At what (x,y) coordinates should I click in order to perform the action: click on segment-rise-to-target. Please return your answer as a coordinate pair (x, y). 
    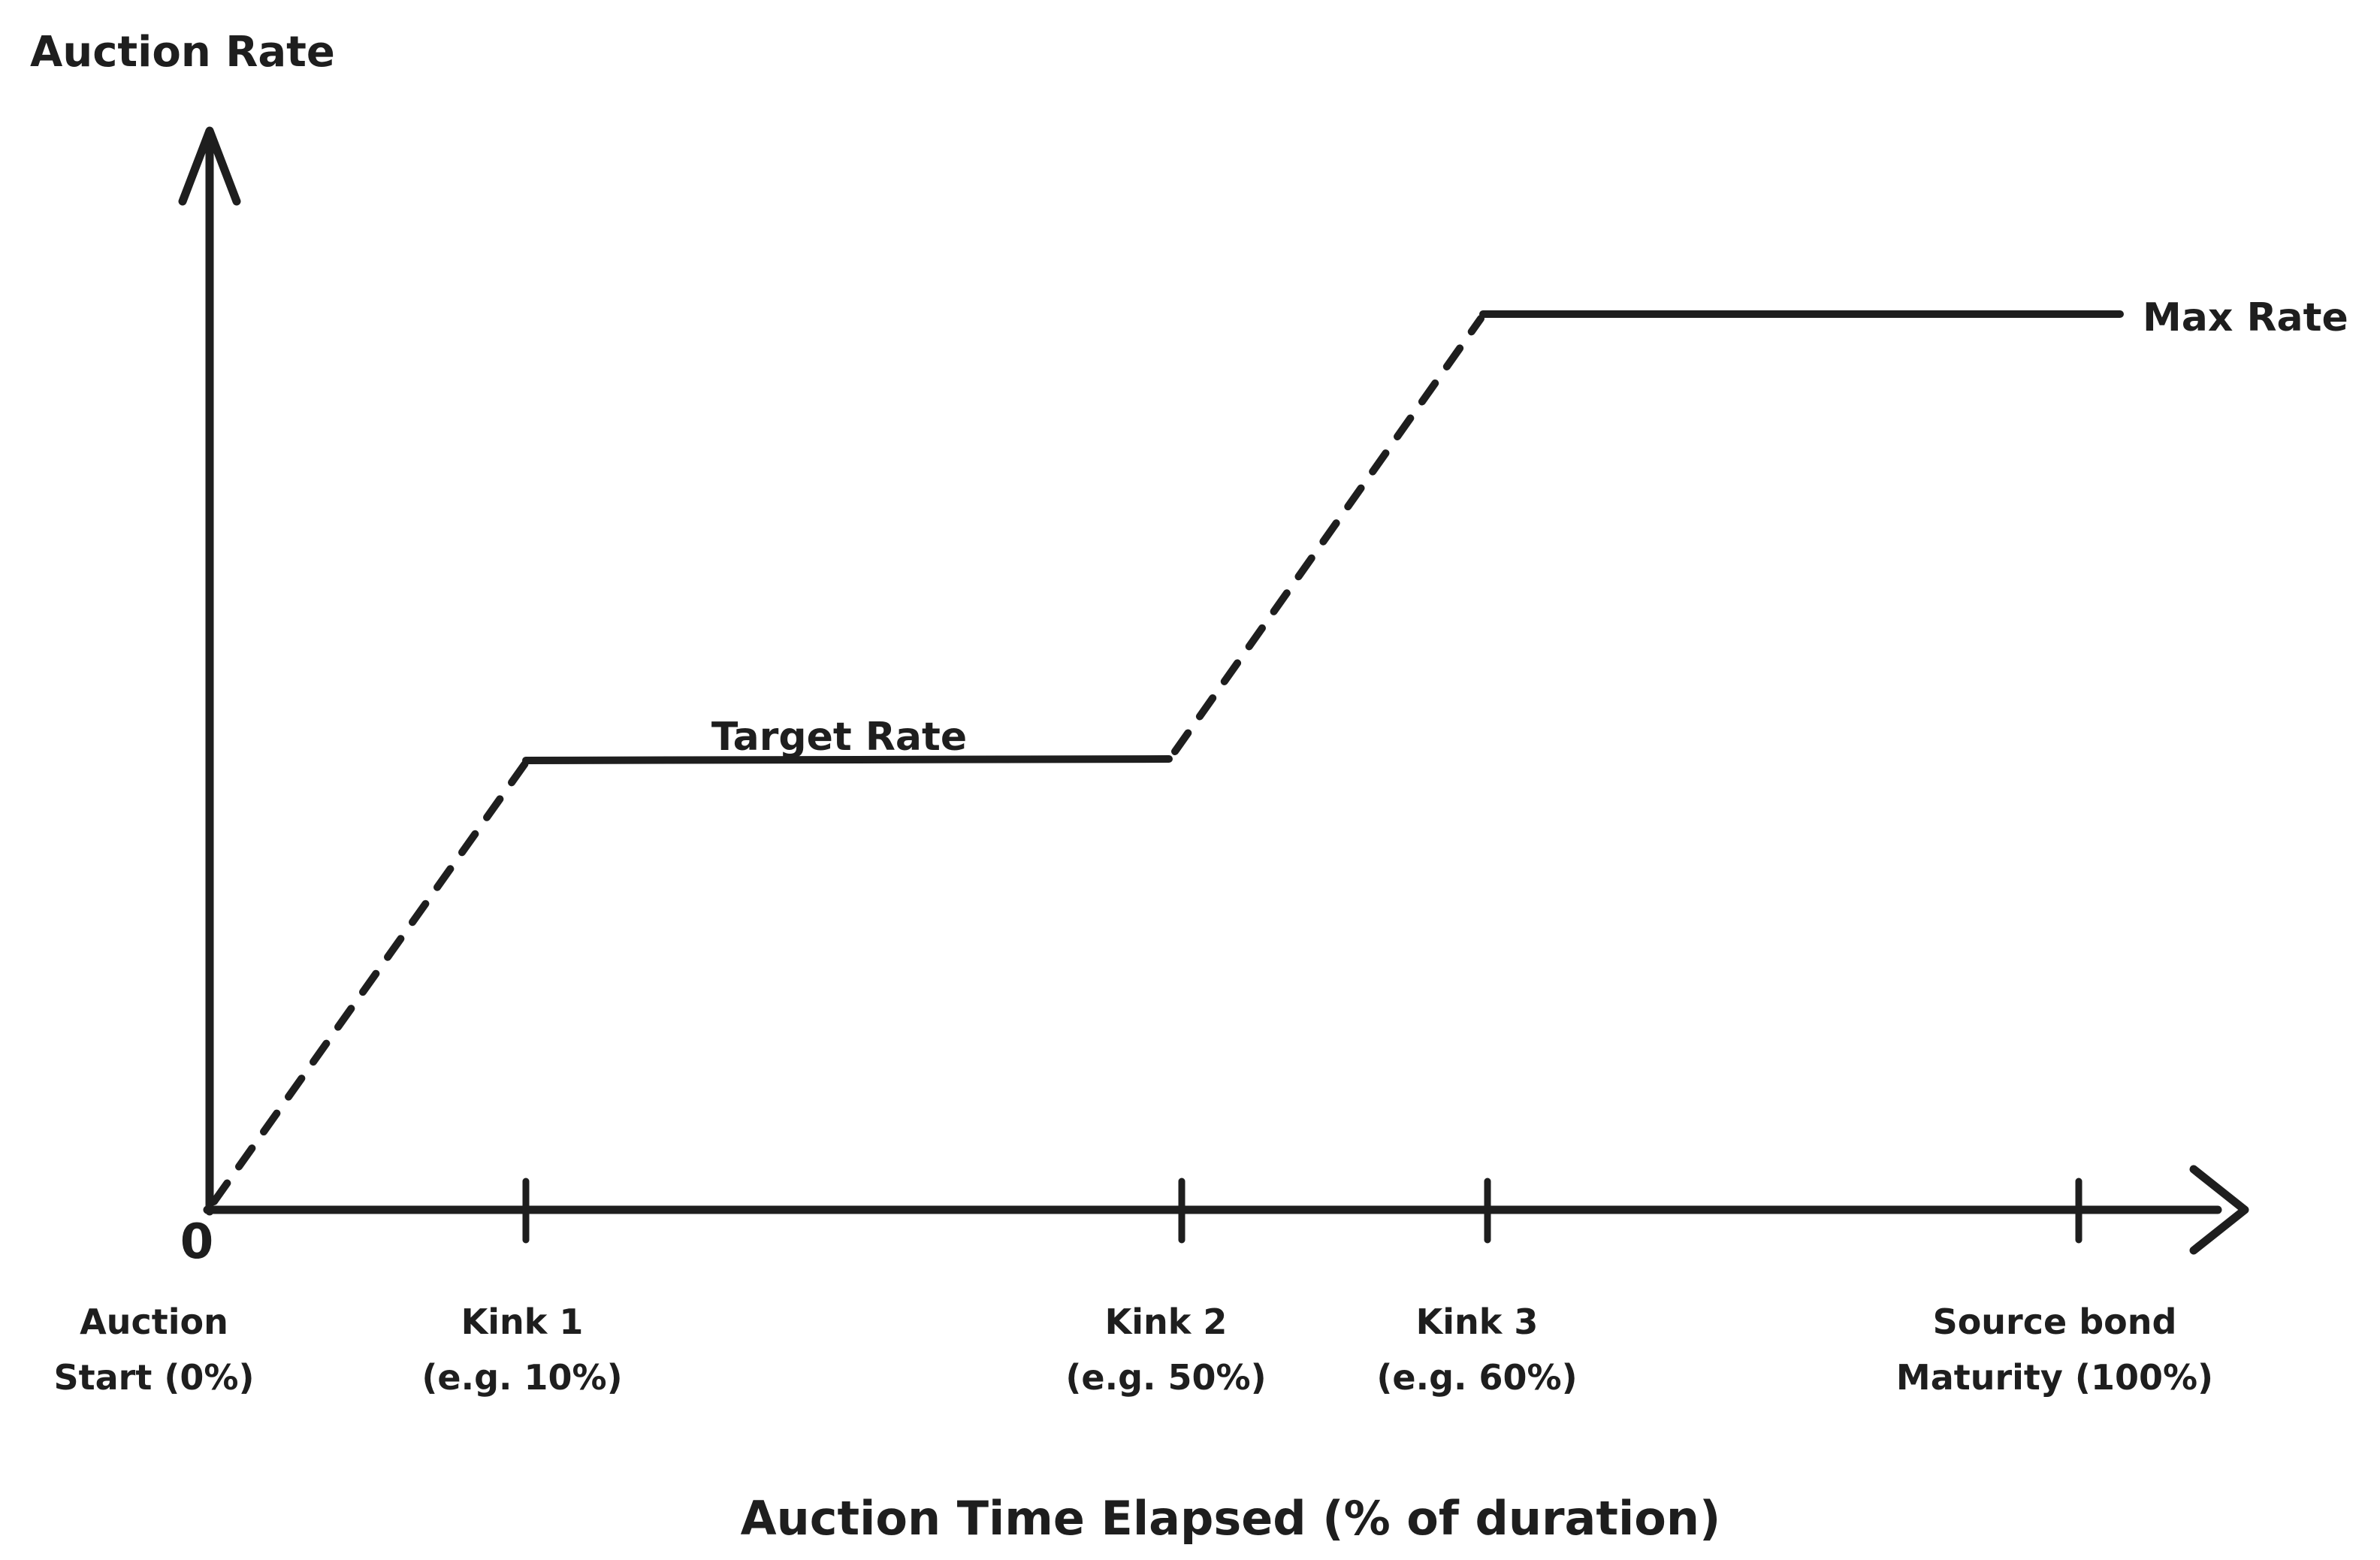
    Looking at the image, I should click on (369, 982).